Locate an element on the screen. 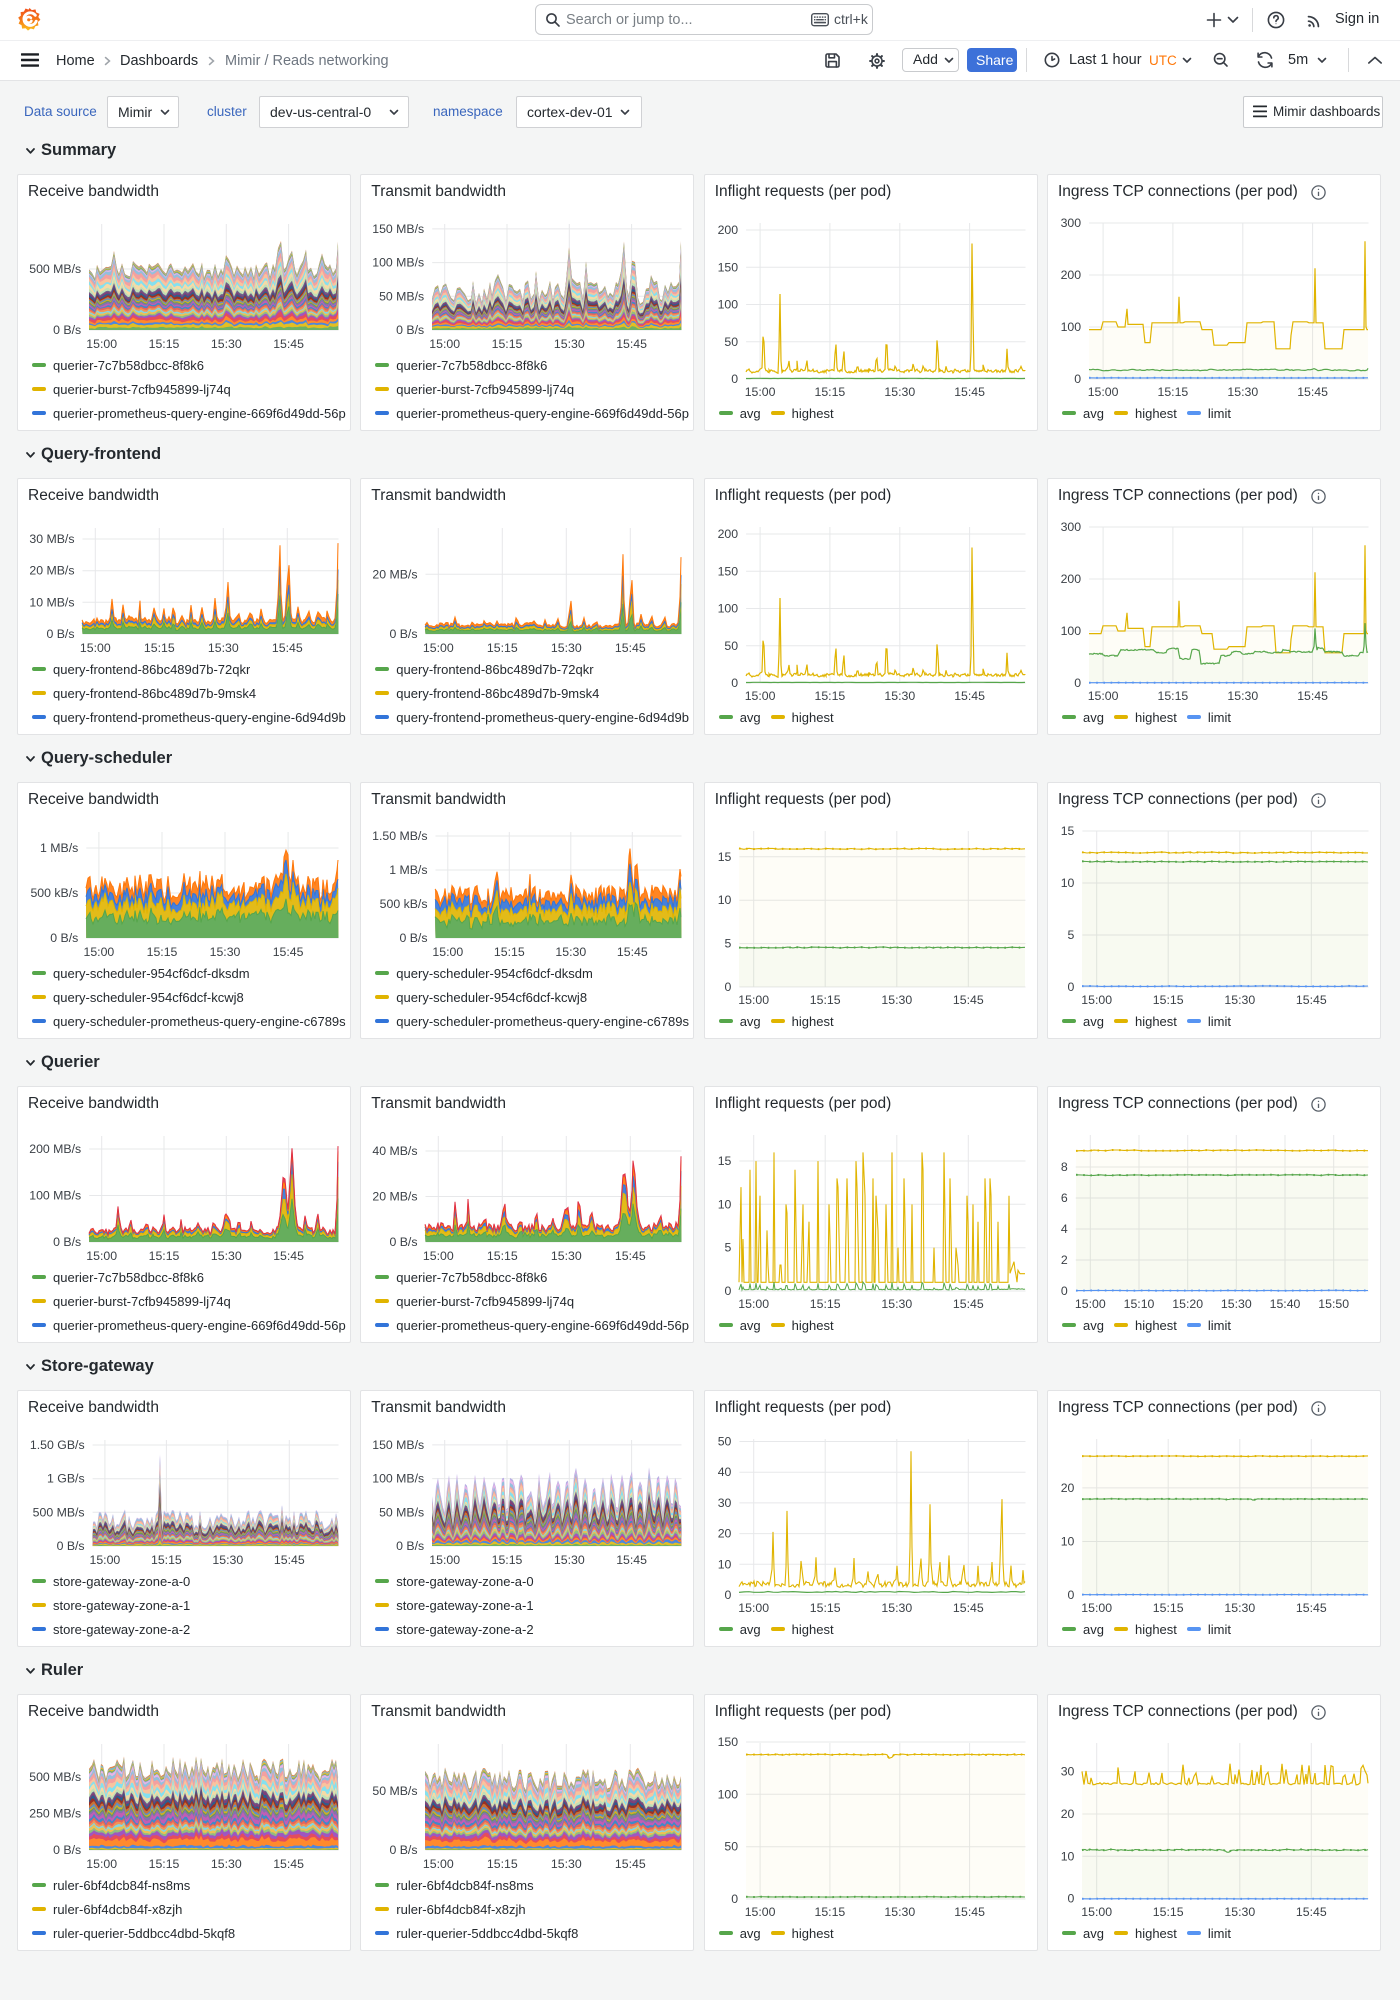 The width and height of the screenshot is (1400, 2000). svg-text: 30 MB/s is located at coordinates (51, 539).